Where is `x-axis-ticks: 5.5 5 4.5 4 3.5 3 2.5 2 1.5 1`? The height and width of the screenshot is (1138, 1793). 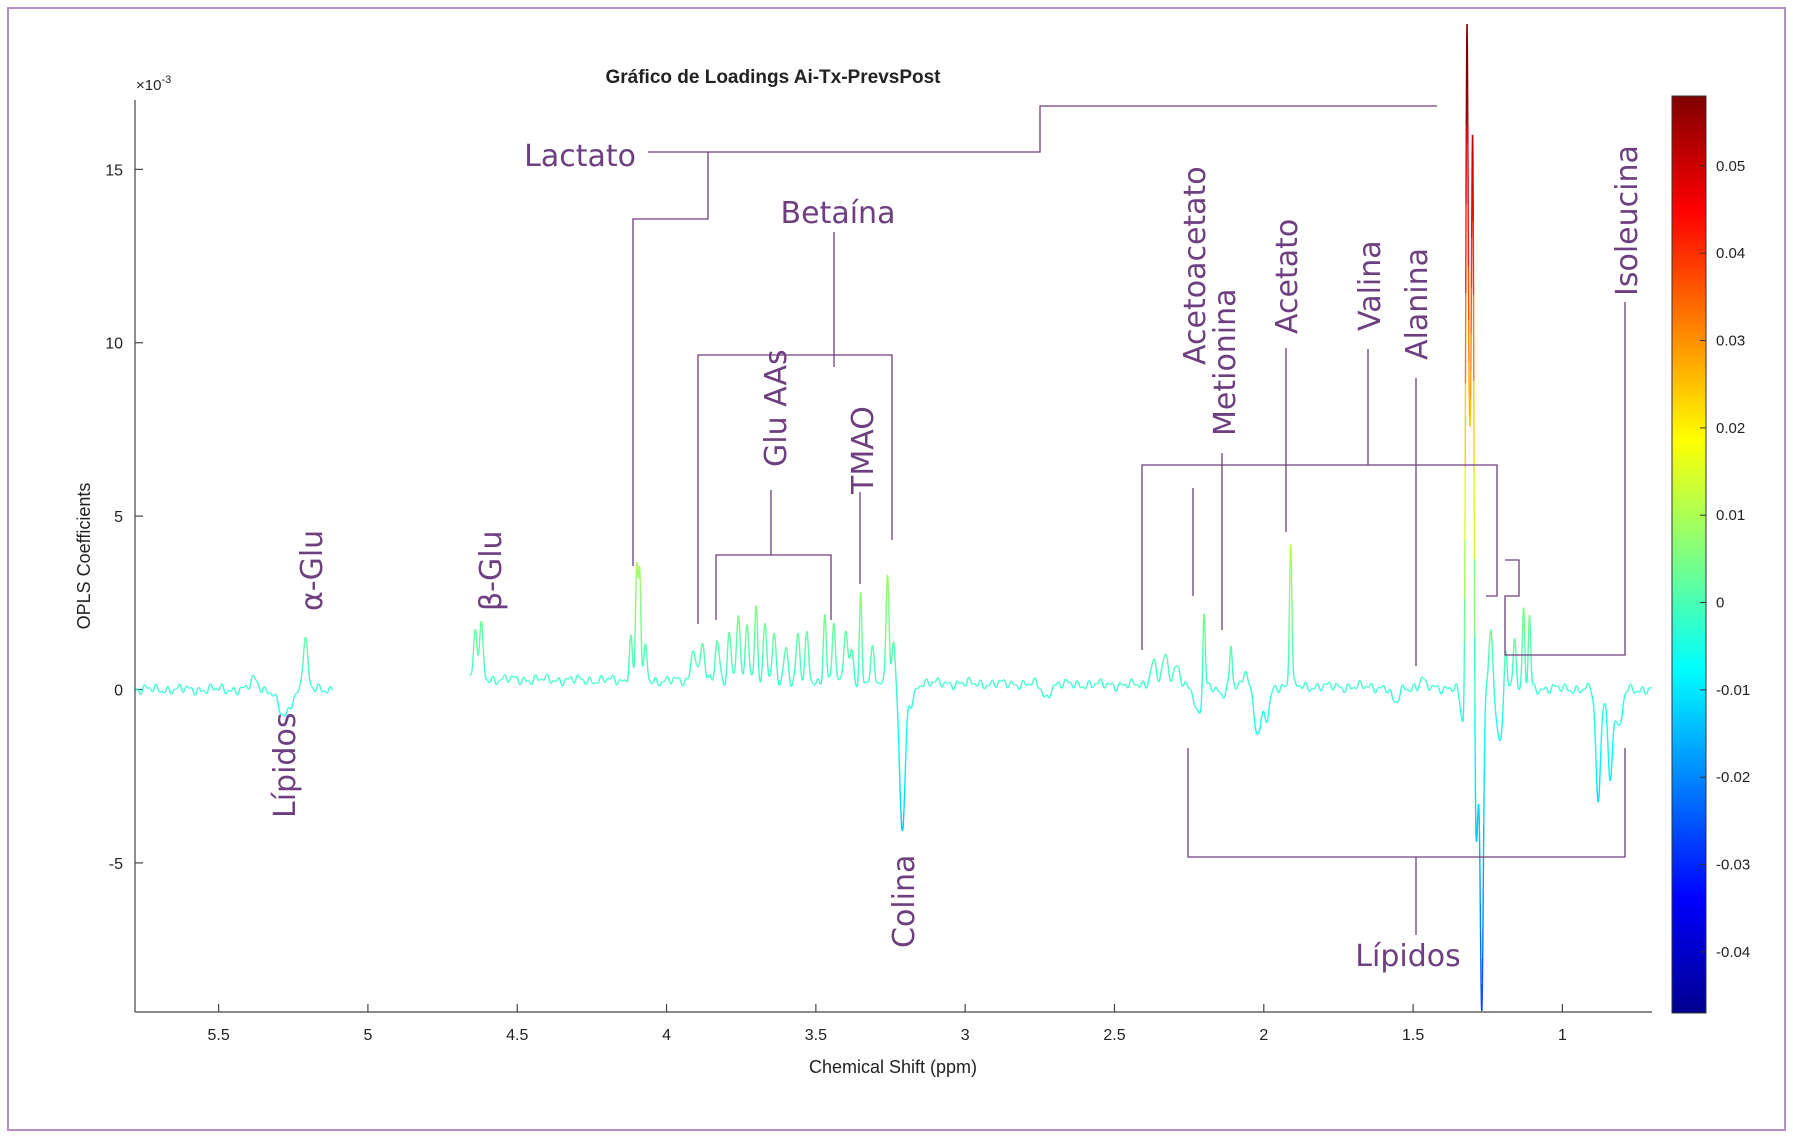 x-axis-ticks: 5.5 5 4.5 4 3.5 3 2.5 2 1.5 1 is located at coordinates (887, 1024).